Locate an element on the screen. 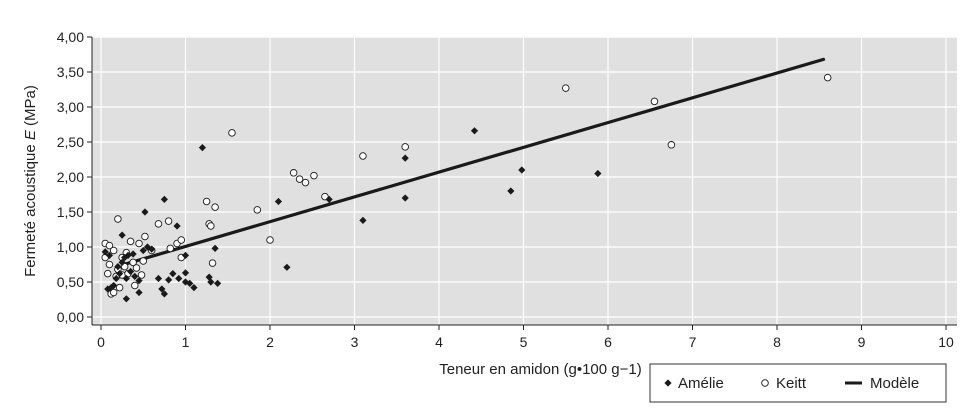 This screenshot has height=413, width=964. x-tick-label-9: 9 is located at coordinates (862, 342).